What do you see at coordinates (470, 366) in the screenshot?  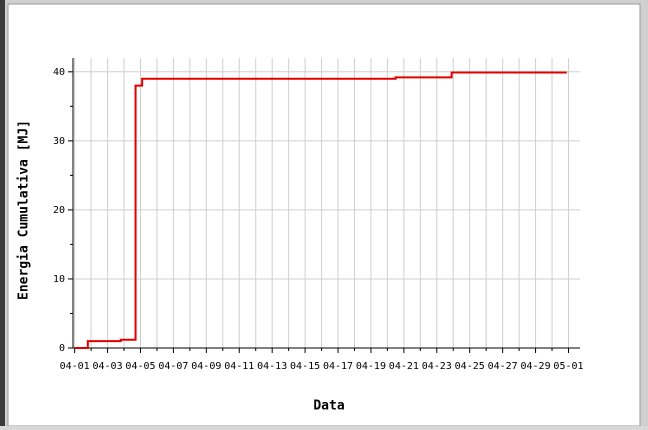 I see `x-tick-label: 04-25` at bounding box center [470, 366].